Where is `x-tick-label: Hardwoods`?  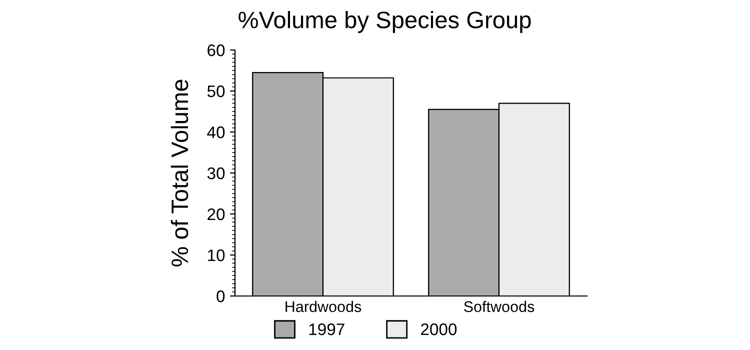
x-tick-label: Hardwoods is located at coordinates (324, 306).